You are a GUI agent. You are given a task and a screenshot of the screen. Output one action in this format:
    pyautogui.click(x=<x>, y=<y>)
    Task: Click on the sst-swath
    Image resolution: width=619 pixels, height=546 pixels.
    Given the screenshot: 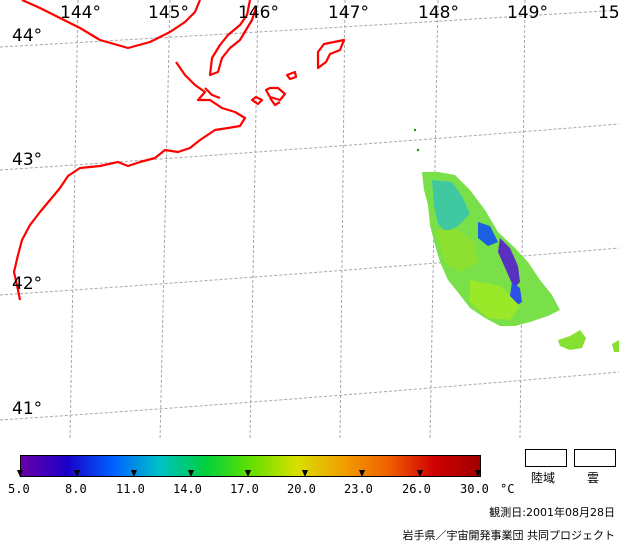 What is the action you would take?
    pyautogui.click(x=516, y=240)
    